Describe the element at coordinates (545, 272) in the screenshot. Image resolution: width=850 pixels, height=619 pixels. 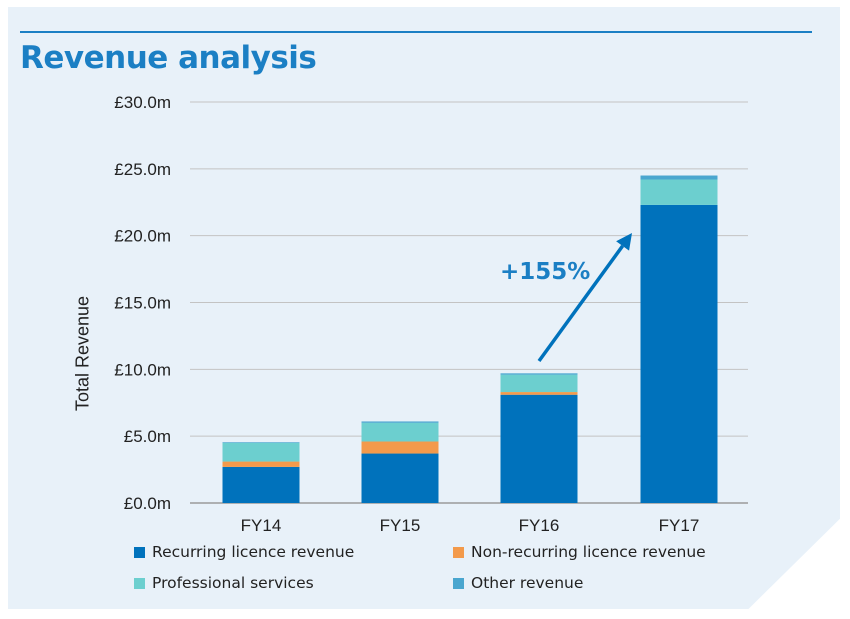
I see `growth-annotation-label: +155%` at that location.